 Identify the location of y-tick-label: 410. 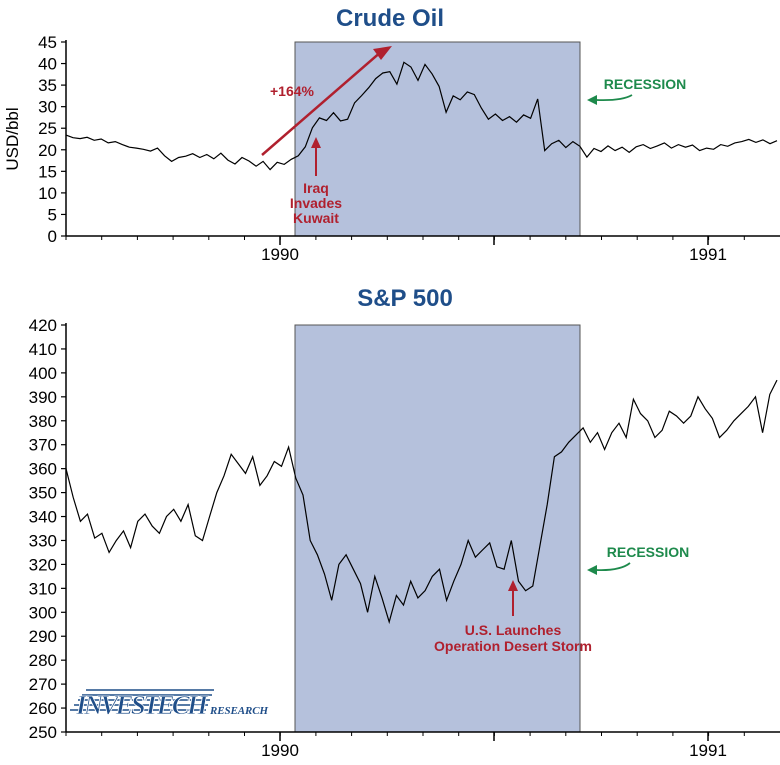
(43, 349).